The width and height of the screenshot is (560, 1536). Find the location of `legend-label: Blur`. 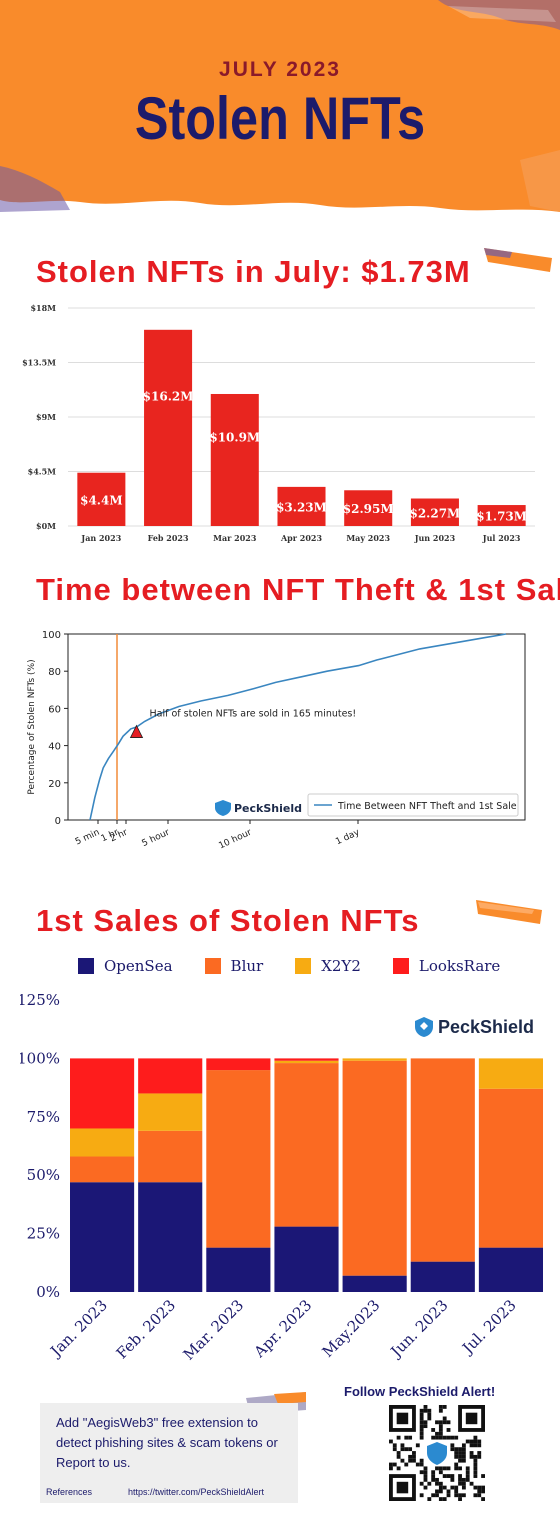

legend-label: Blur is located at coordinates (247, 966).